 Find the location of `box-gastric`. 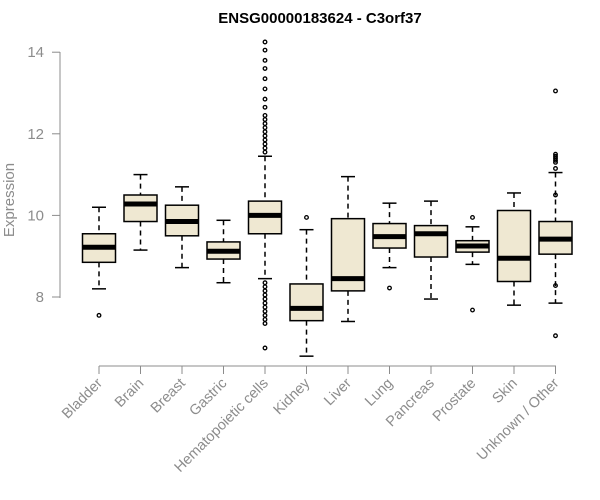

box-gastric is located at coordinates (223, 251).